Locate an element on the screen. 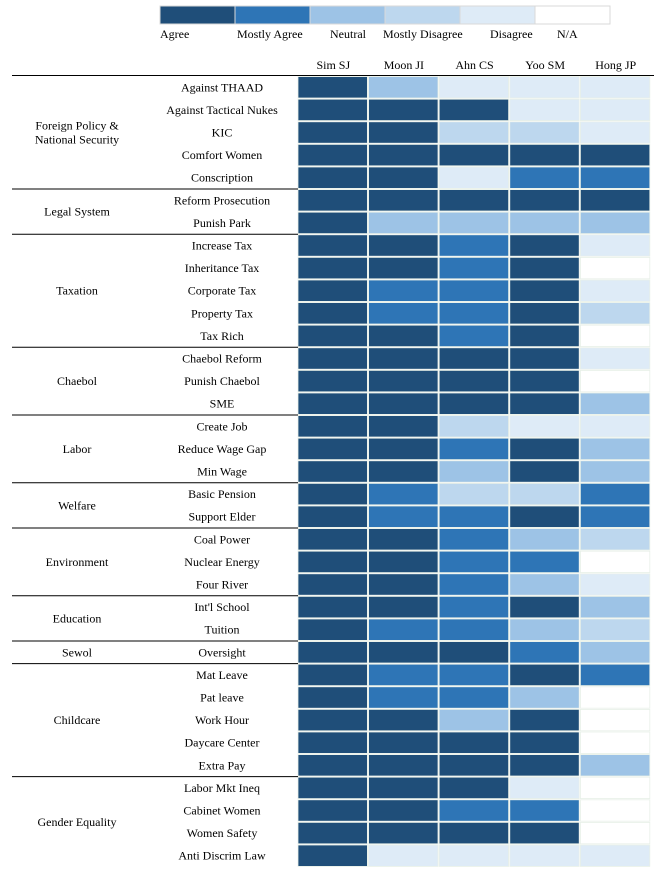 This screenshot has height=872, width=660. group-label: Gender Equality is located at coordinates (77, 822).